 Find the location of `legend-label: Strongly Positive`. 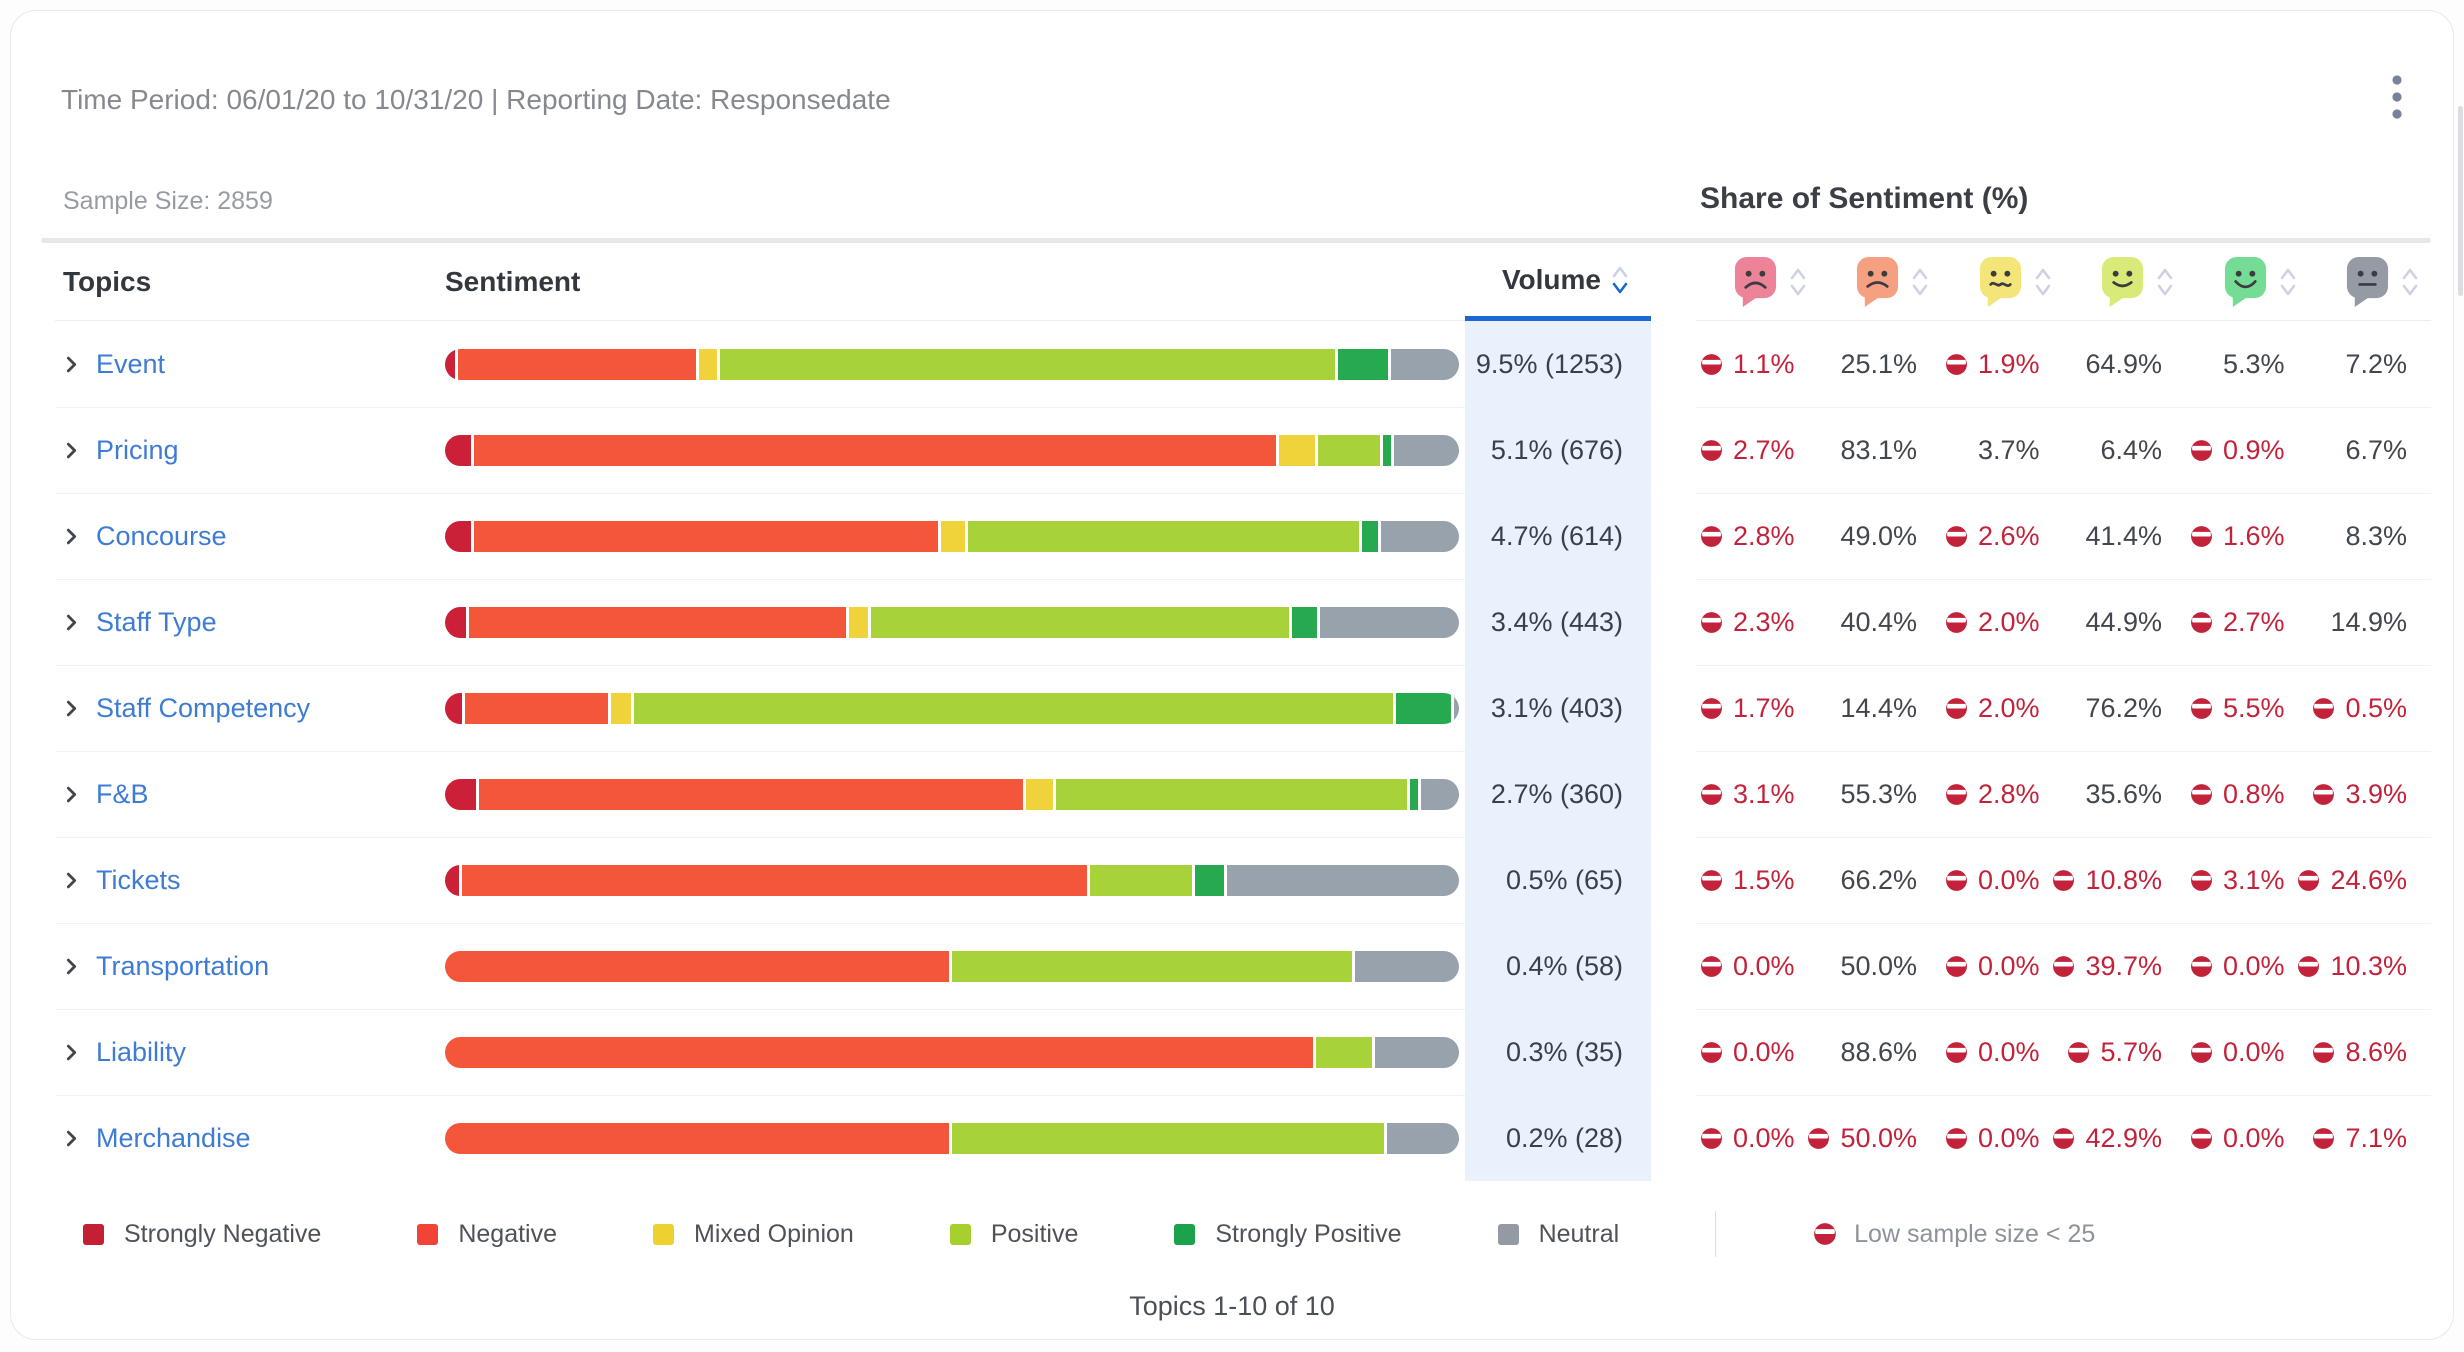

legend-label: Strongly Positive is located at coordinates (1308, 1233).